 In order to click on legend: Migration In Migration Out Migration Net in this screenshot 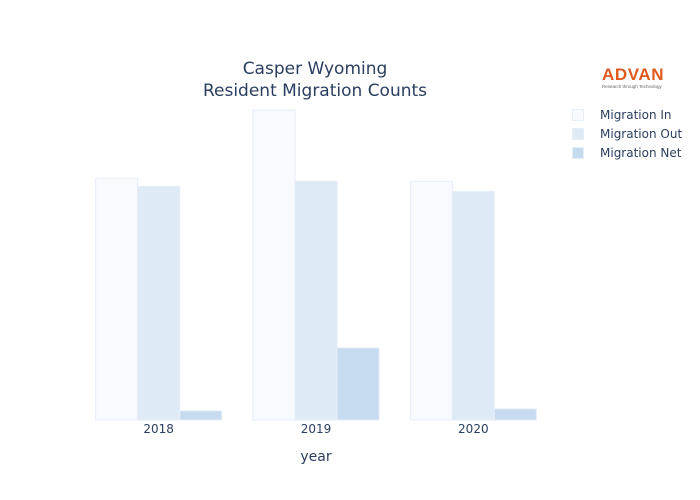, I will do `click(627, 133)`.